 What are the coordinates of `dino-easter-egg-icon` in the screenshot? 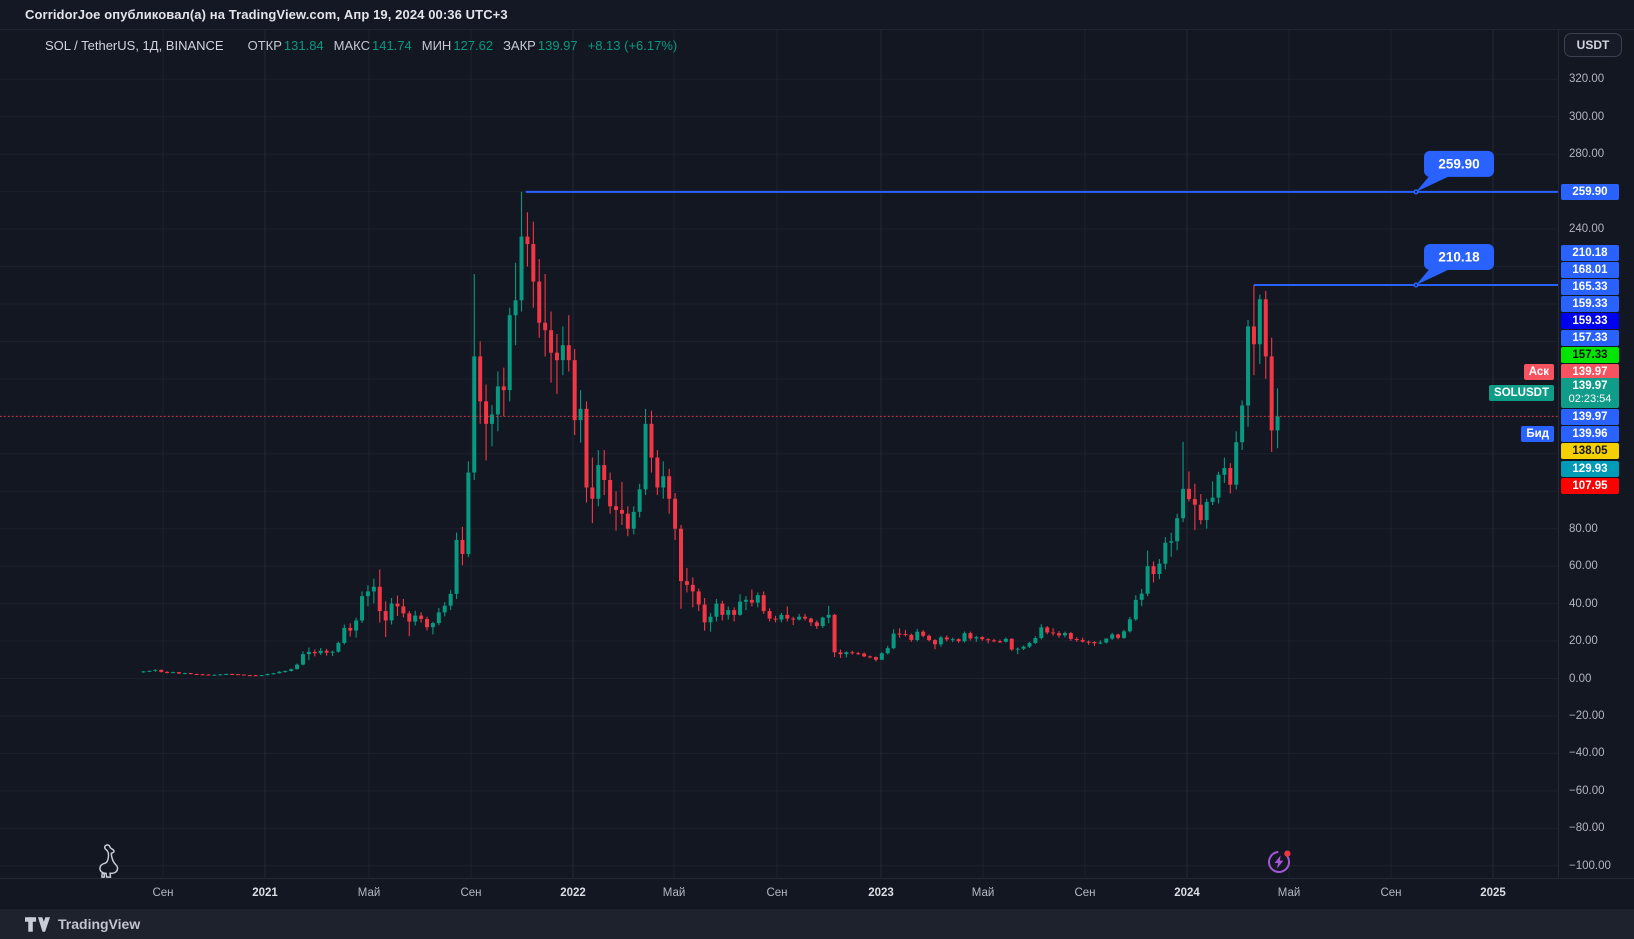 It's located at (110, 863).